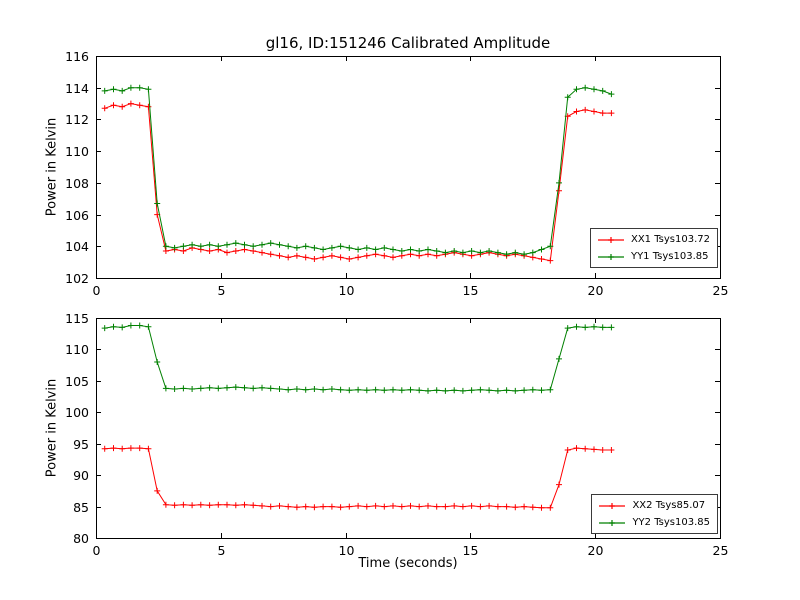 The height and width of the screenshot is (600, 800). I want to click on legend-label-xx2: XX2 Tsys85.07, so click(669, 505).